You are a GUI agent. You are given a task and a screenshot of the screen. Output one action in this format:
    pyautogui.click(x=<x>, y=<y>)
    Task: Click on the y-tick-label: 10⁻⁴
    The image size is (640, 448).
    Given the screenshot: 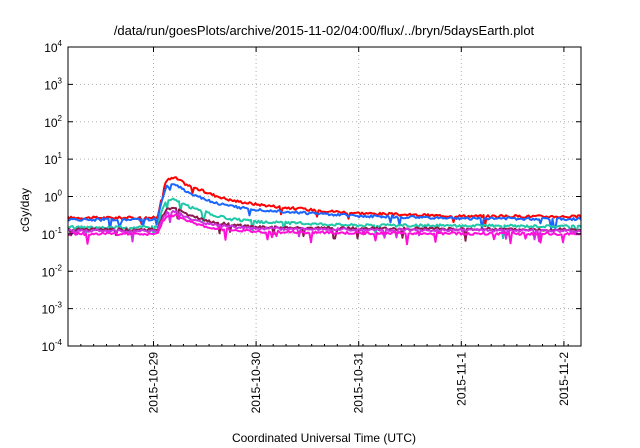 What is the action you would take?
    pyautogui.click(x=52, y=346)
    